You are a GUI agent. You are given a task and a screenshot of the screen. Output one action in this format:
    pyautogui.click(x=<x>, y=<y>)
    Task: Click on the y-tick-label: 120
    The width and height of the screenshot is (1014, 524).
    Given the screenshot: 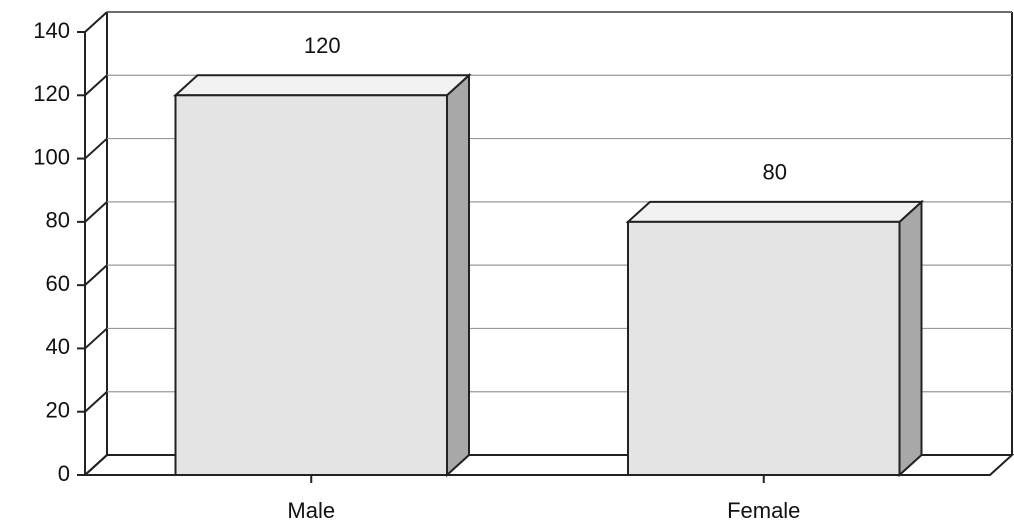 What is the action you would take?
    pyautogui.click(x=51, y=93)
    